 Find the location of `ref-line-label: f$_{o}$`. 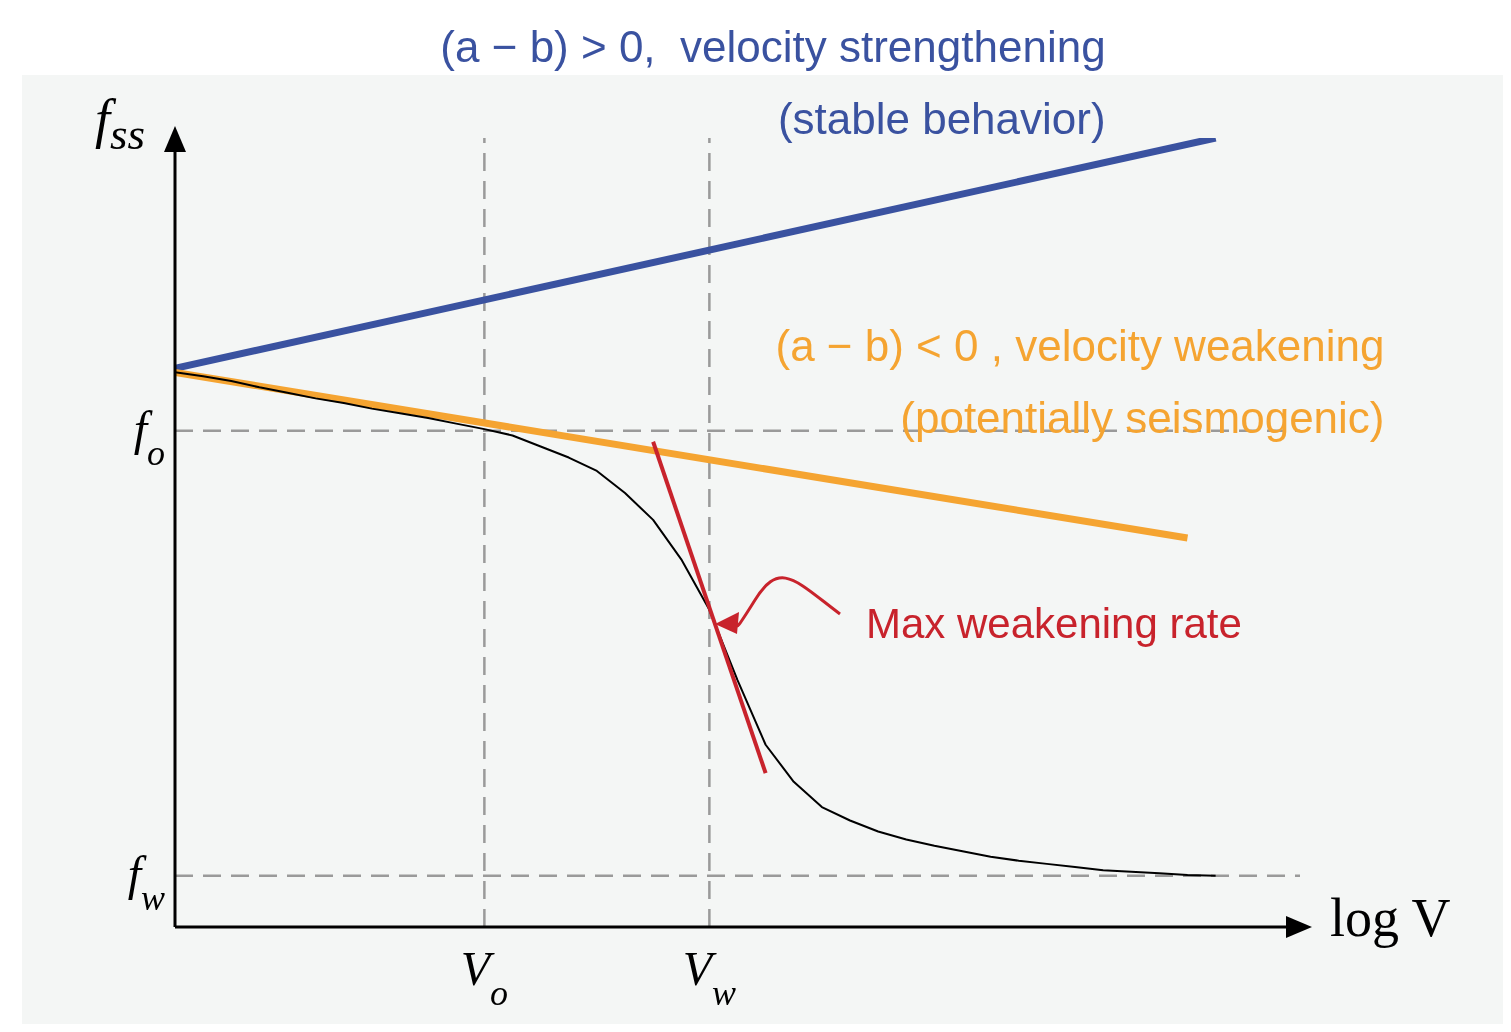

ref-line-label: f$_{o}$ is located at coordinates (149, 437).